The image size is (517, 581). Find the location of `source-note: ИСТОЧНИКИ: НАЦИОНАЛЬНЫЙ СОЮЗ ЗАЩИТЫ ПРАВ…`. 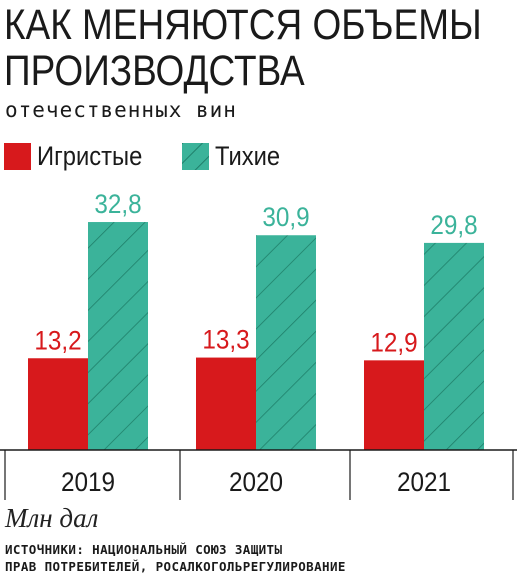

source-note: ИСТОЧНИКИ: НАЦИОНАЛЬНЫЙ СОЮЗ ЗАЩИТЫ ПРАВ… is located at coordinates (175, 558).